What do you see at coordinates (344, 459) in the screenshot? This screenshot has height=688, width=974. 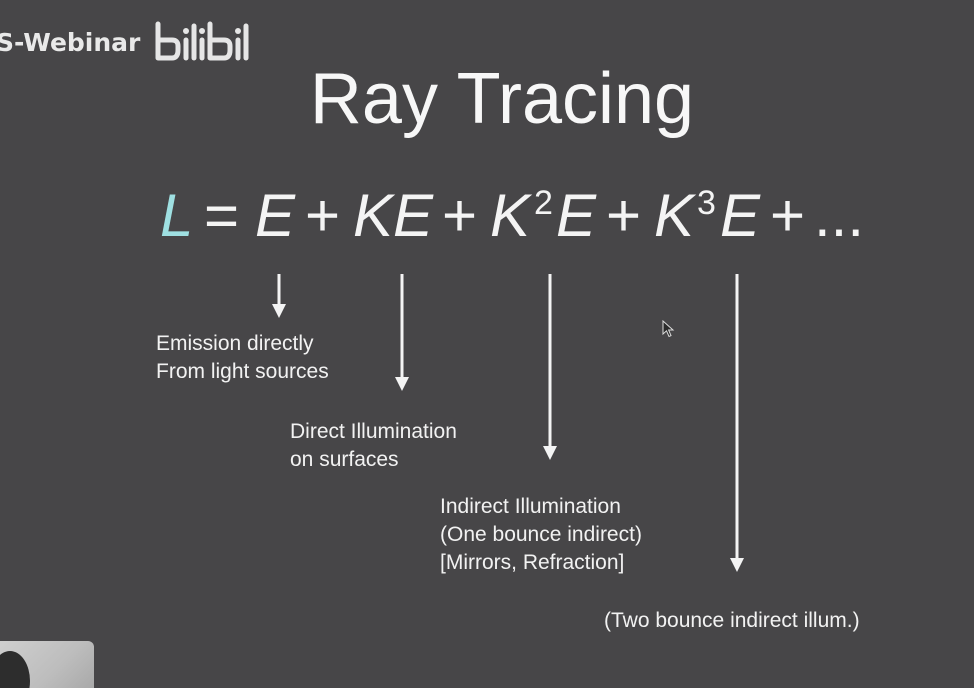 I see `annotation-line: on surfaces` at bounding box center [344, 459].